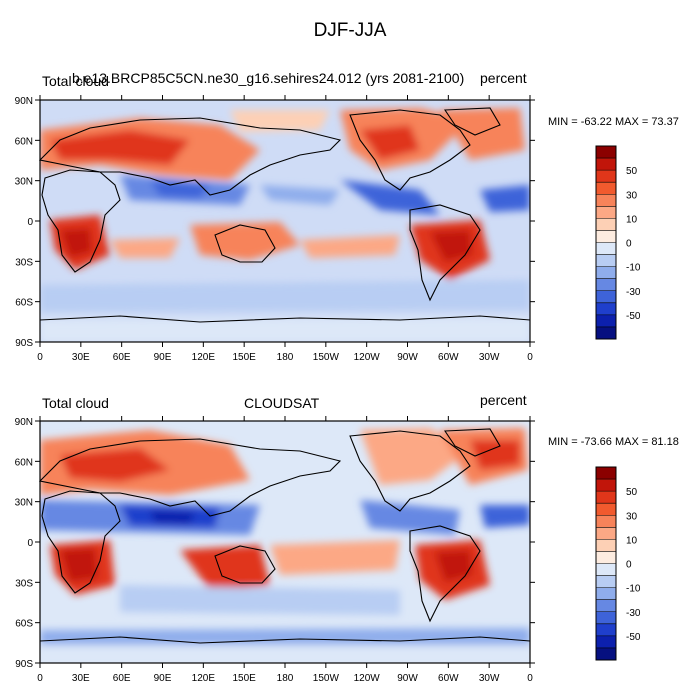 The width and height of the screenshot is (700, 700). I want to click on panel2-y-tick-label: 60N, so click(24, 462).